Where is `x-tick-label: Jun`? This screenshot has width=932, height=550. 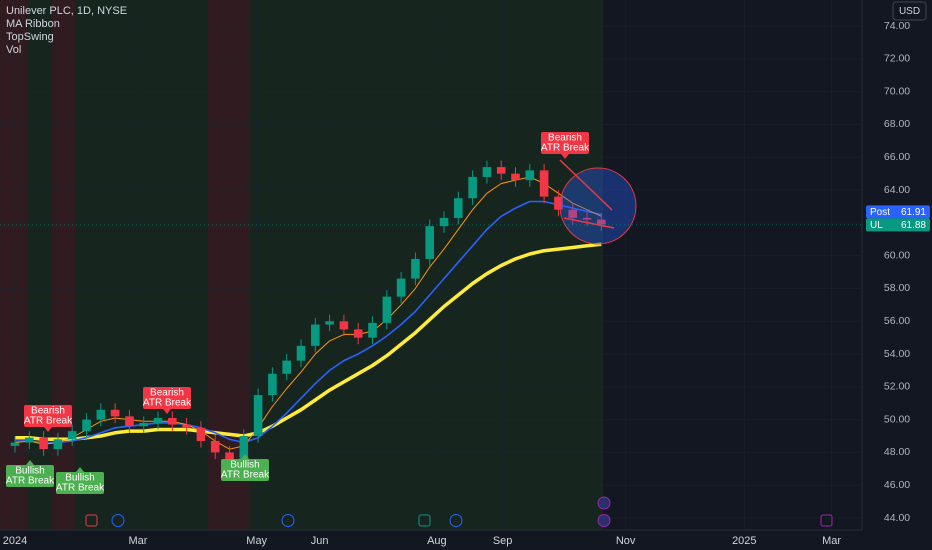
x-tick-label: Jun is located at coordinates (320, 541).